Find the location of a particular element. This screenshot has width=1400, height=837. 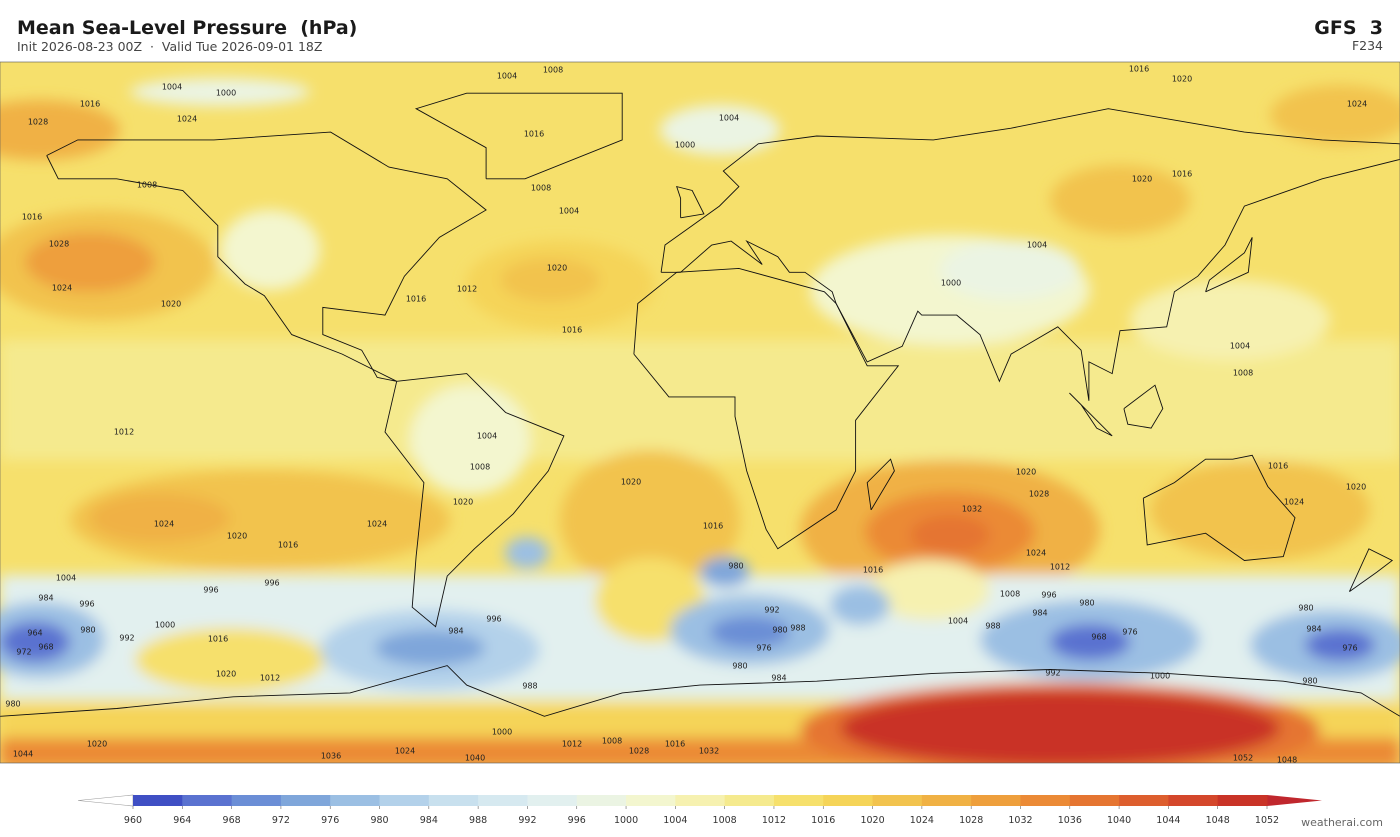

colorbar-tick-label: 1032 is located at coordinates (1020, 820).